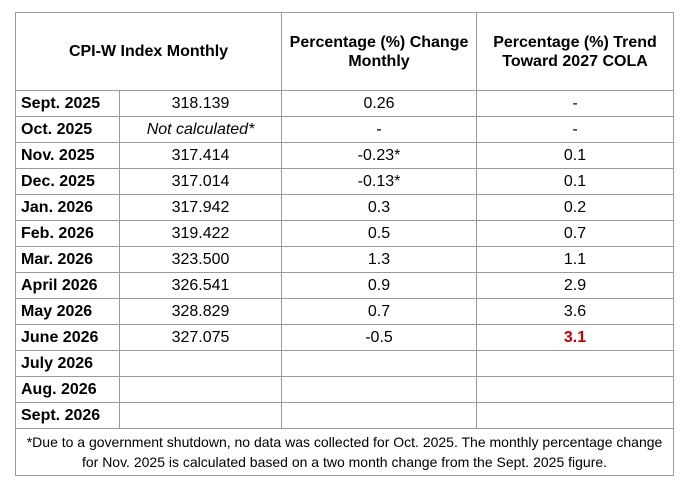 The height and width of the screenshot is (490, 683). I want to click on month-cell: July 2026, so click(67, 363).